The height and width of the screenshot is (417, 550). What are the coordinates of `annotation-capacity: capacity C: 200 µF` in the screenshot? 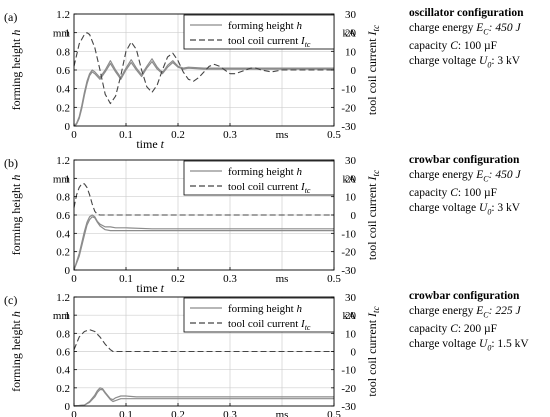 It's located at (453, 329).